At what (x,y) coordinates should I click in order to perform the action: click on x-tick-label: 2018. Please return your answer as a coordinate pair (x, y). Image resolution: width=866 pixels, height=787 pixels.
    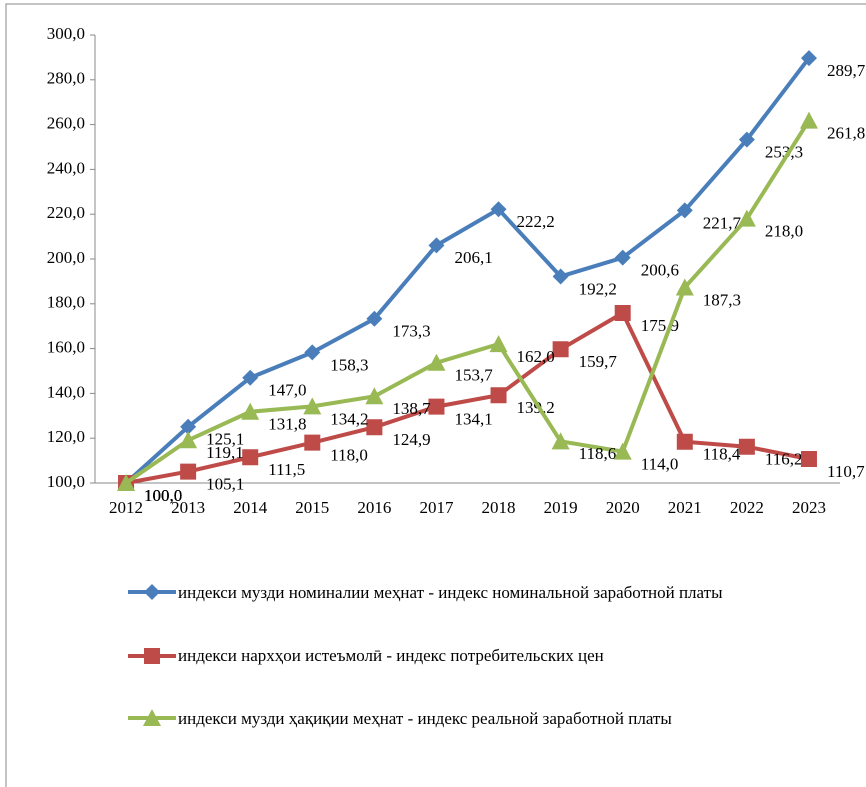
    Looking at the image, I should click on (499, 507).